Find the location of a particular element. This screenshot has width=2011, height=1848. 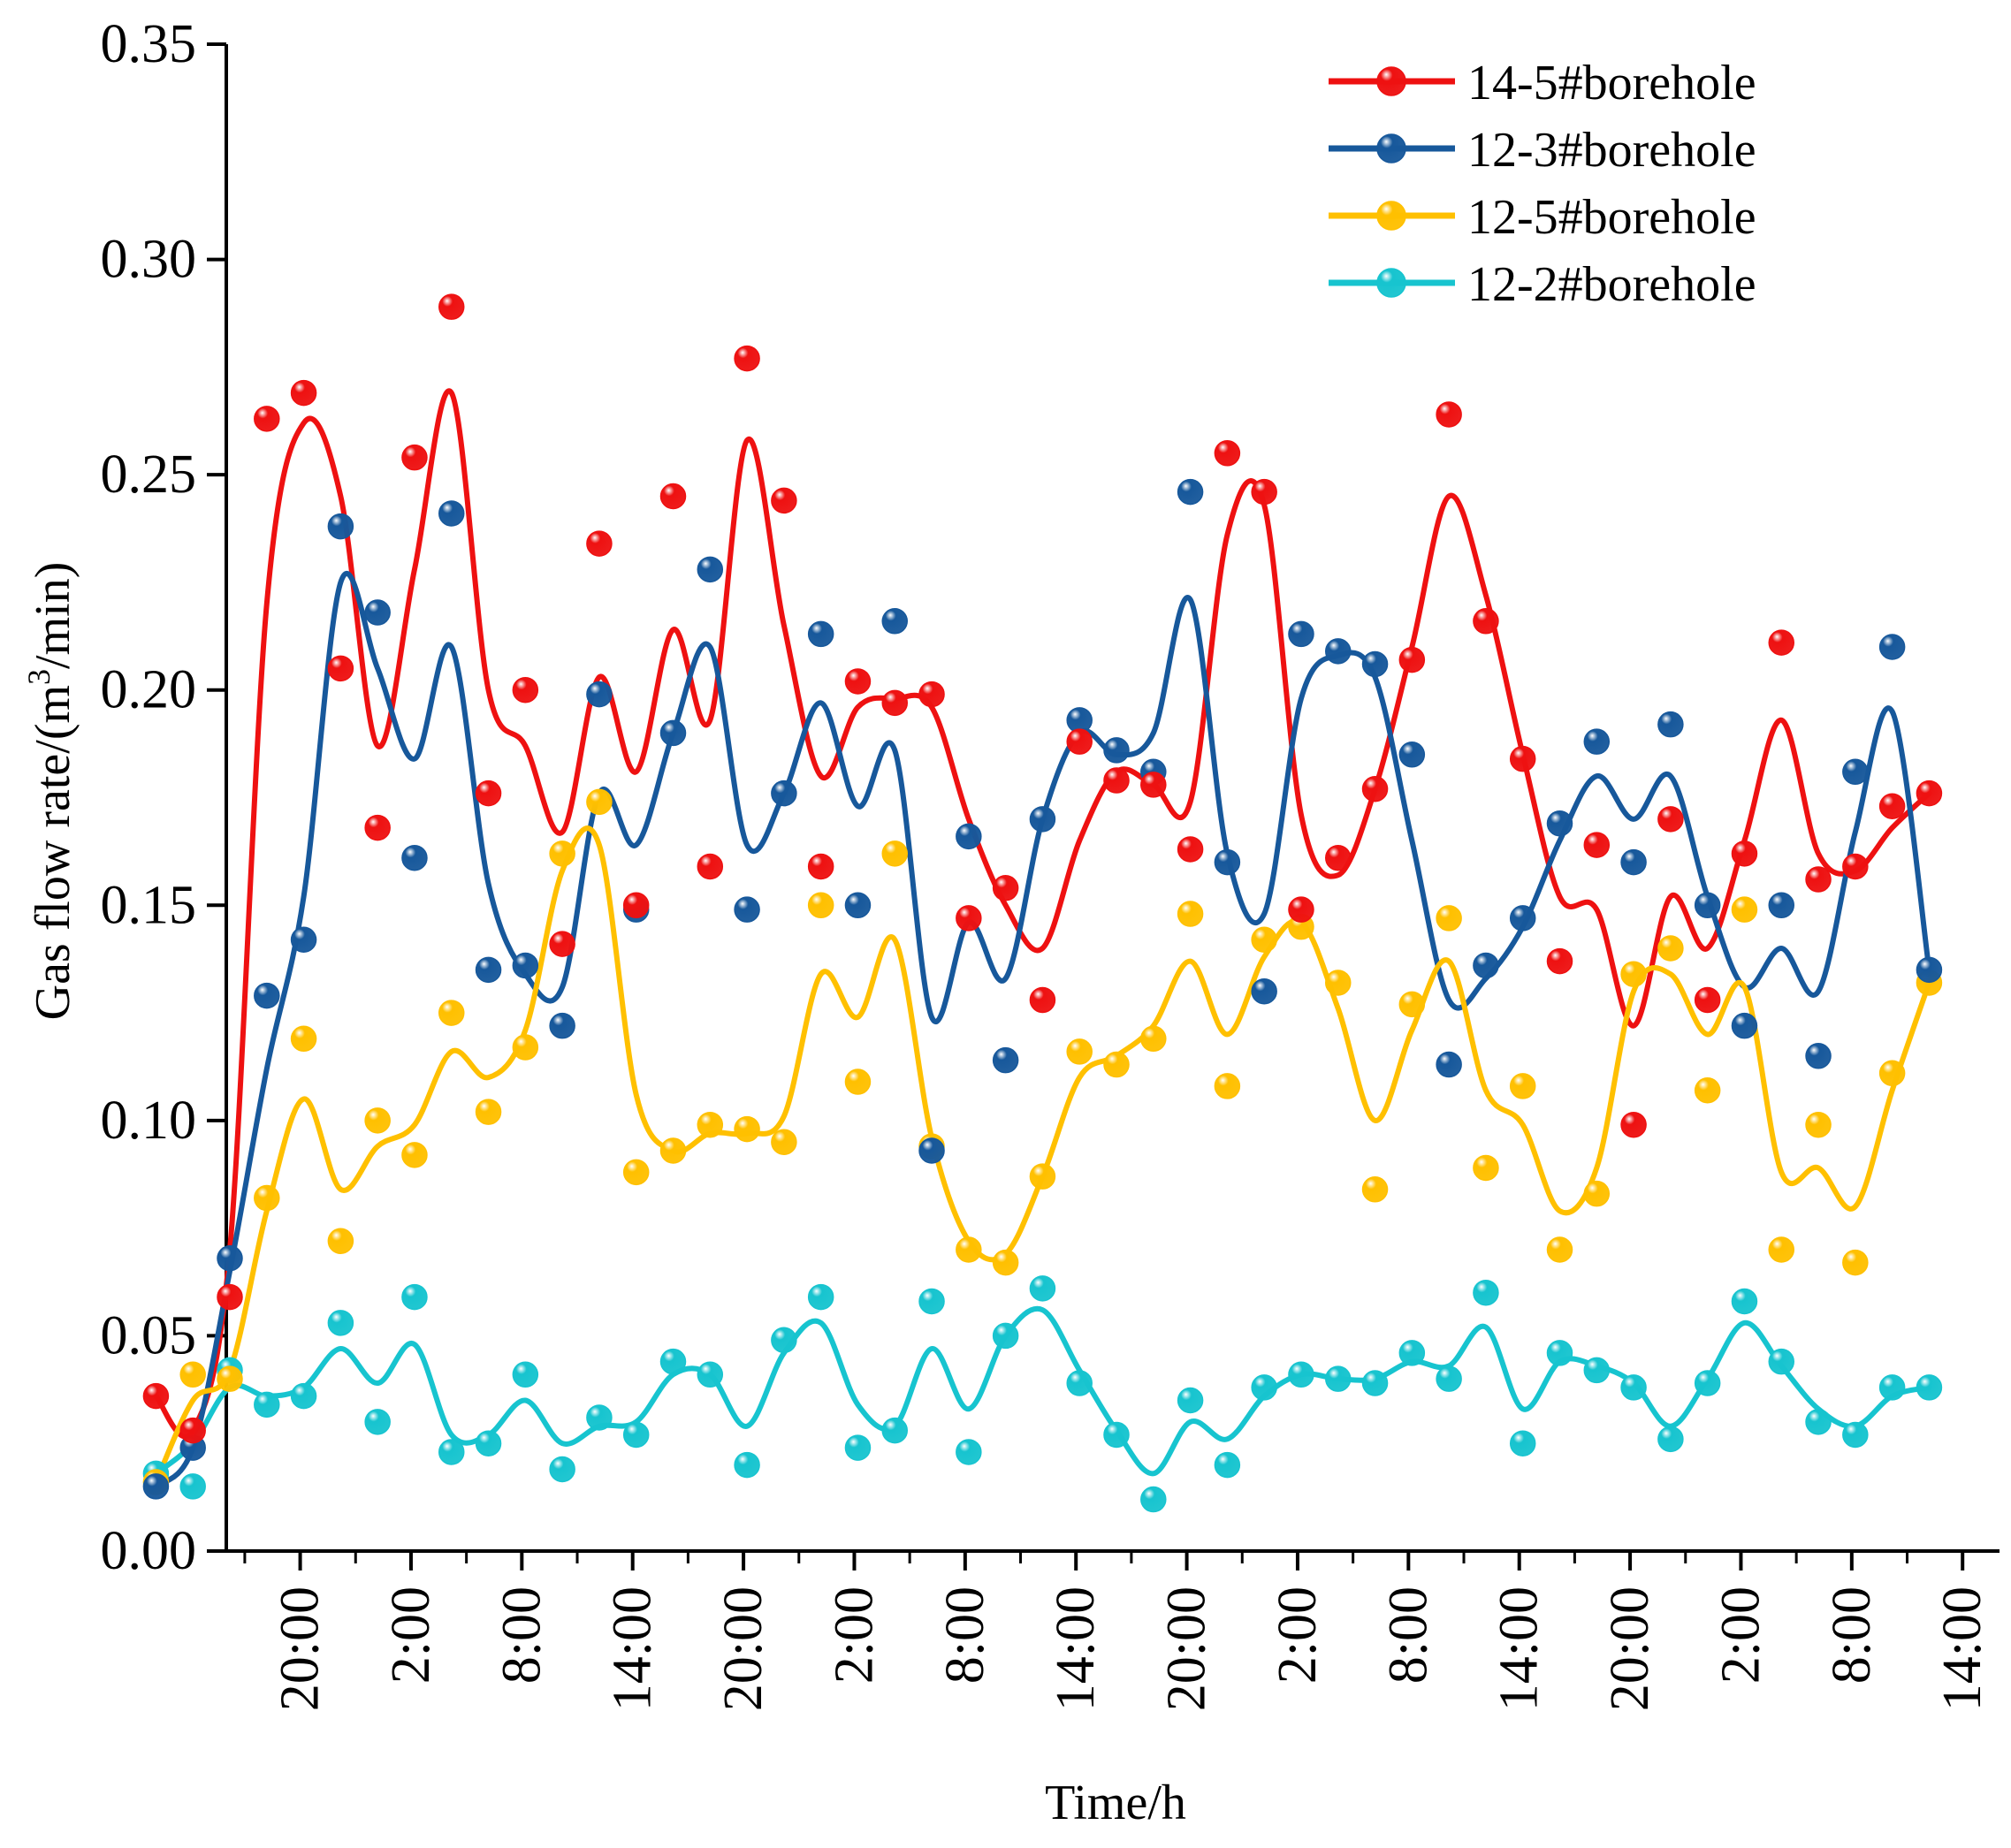

x-axis-title: Time/h is located at coordinates (1116, 1803).